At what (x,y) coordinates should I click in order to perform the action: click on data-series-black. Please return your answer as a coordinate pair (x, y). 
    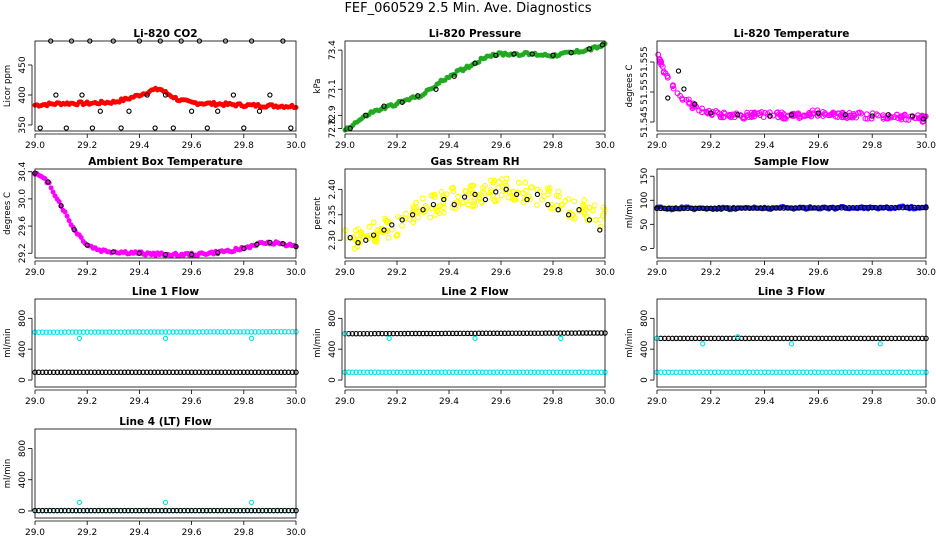
    Looking at the image, I should click on (165, 510).